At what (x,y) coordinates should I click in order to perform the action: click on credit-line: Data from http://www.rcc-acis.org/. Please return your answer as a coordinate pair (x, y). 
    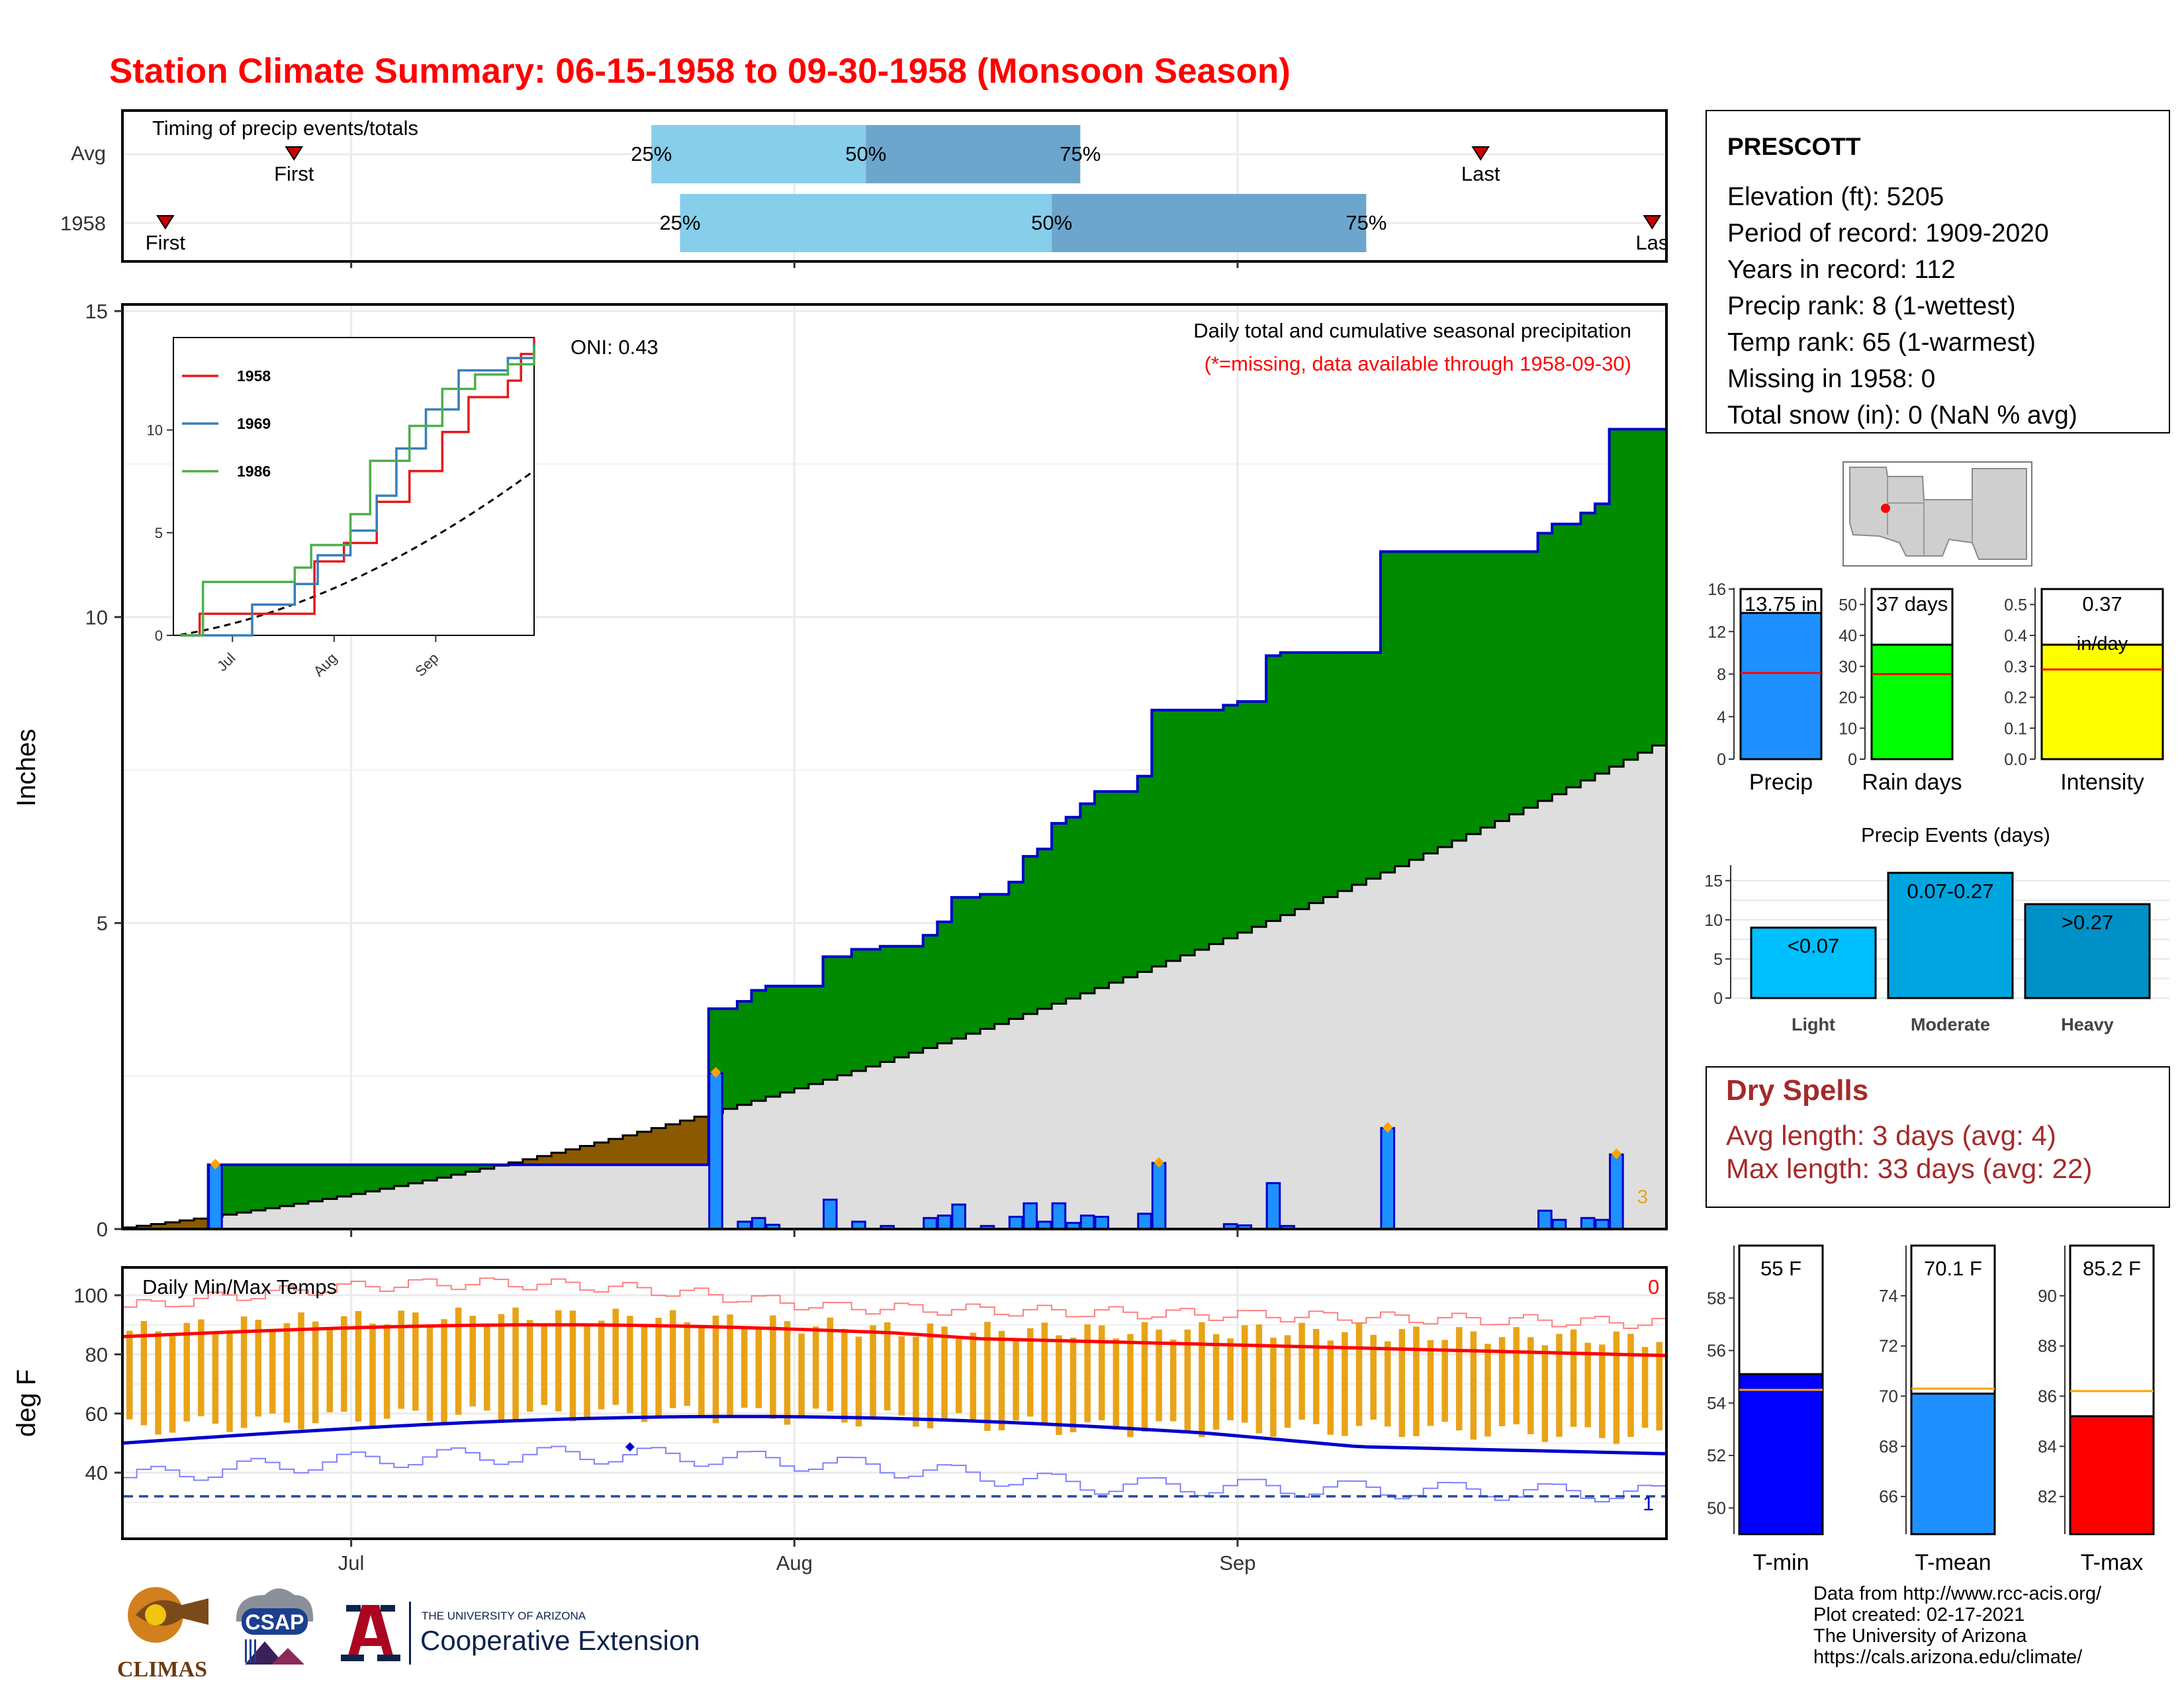
    Looking at the image, I should click on (1957, 1594).